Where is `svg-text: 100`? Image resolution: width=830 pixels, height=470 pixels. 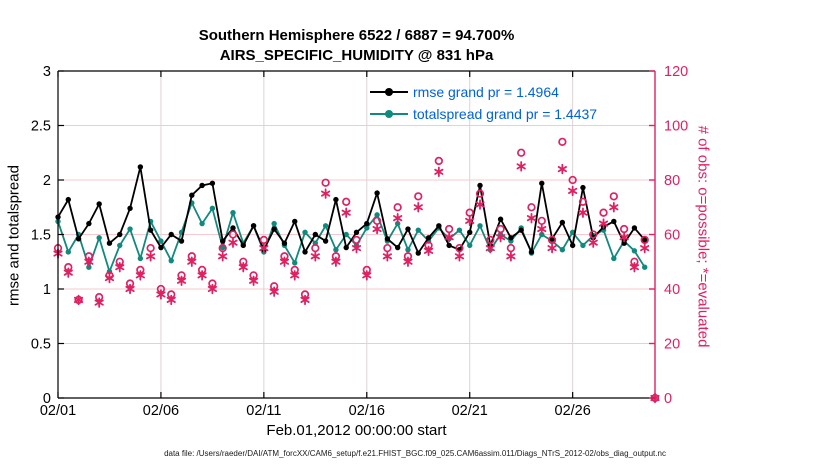 svg-text: 100 is located at coordinates (676, 127).